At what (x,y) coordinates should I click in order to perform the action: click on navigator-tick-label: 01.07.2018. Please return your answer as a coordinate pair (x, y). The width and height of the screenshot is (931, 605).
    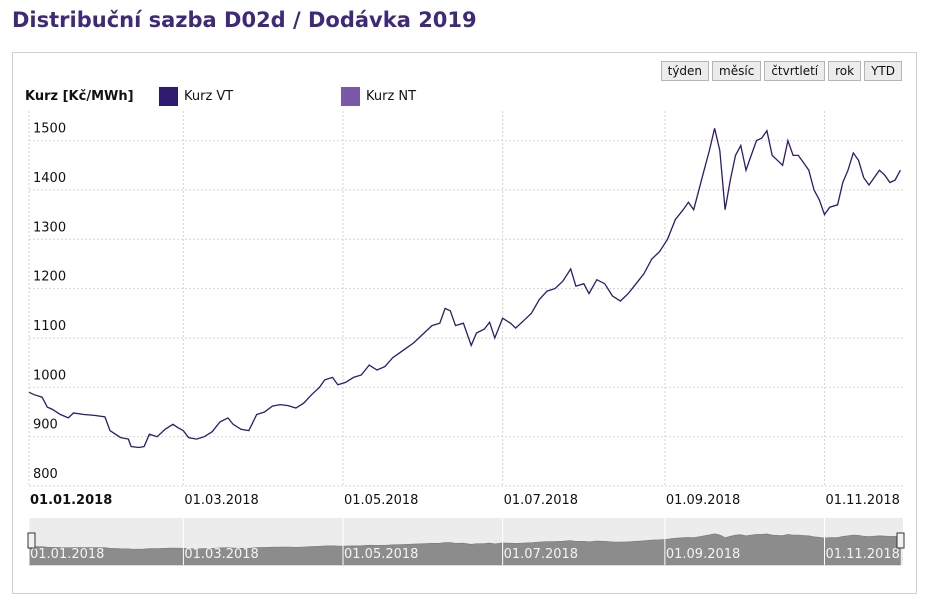
    Looking at the image, I should click on (541, 554).